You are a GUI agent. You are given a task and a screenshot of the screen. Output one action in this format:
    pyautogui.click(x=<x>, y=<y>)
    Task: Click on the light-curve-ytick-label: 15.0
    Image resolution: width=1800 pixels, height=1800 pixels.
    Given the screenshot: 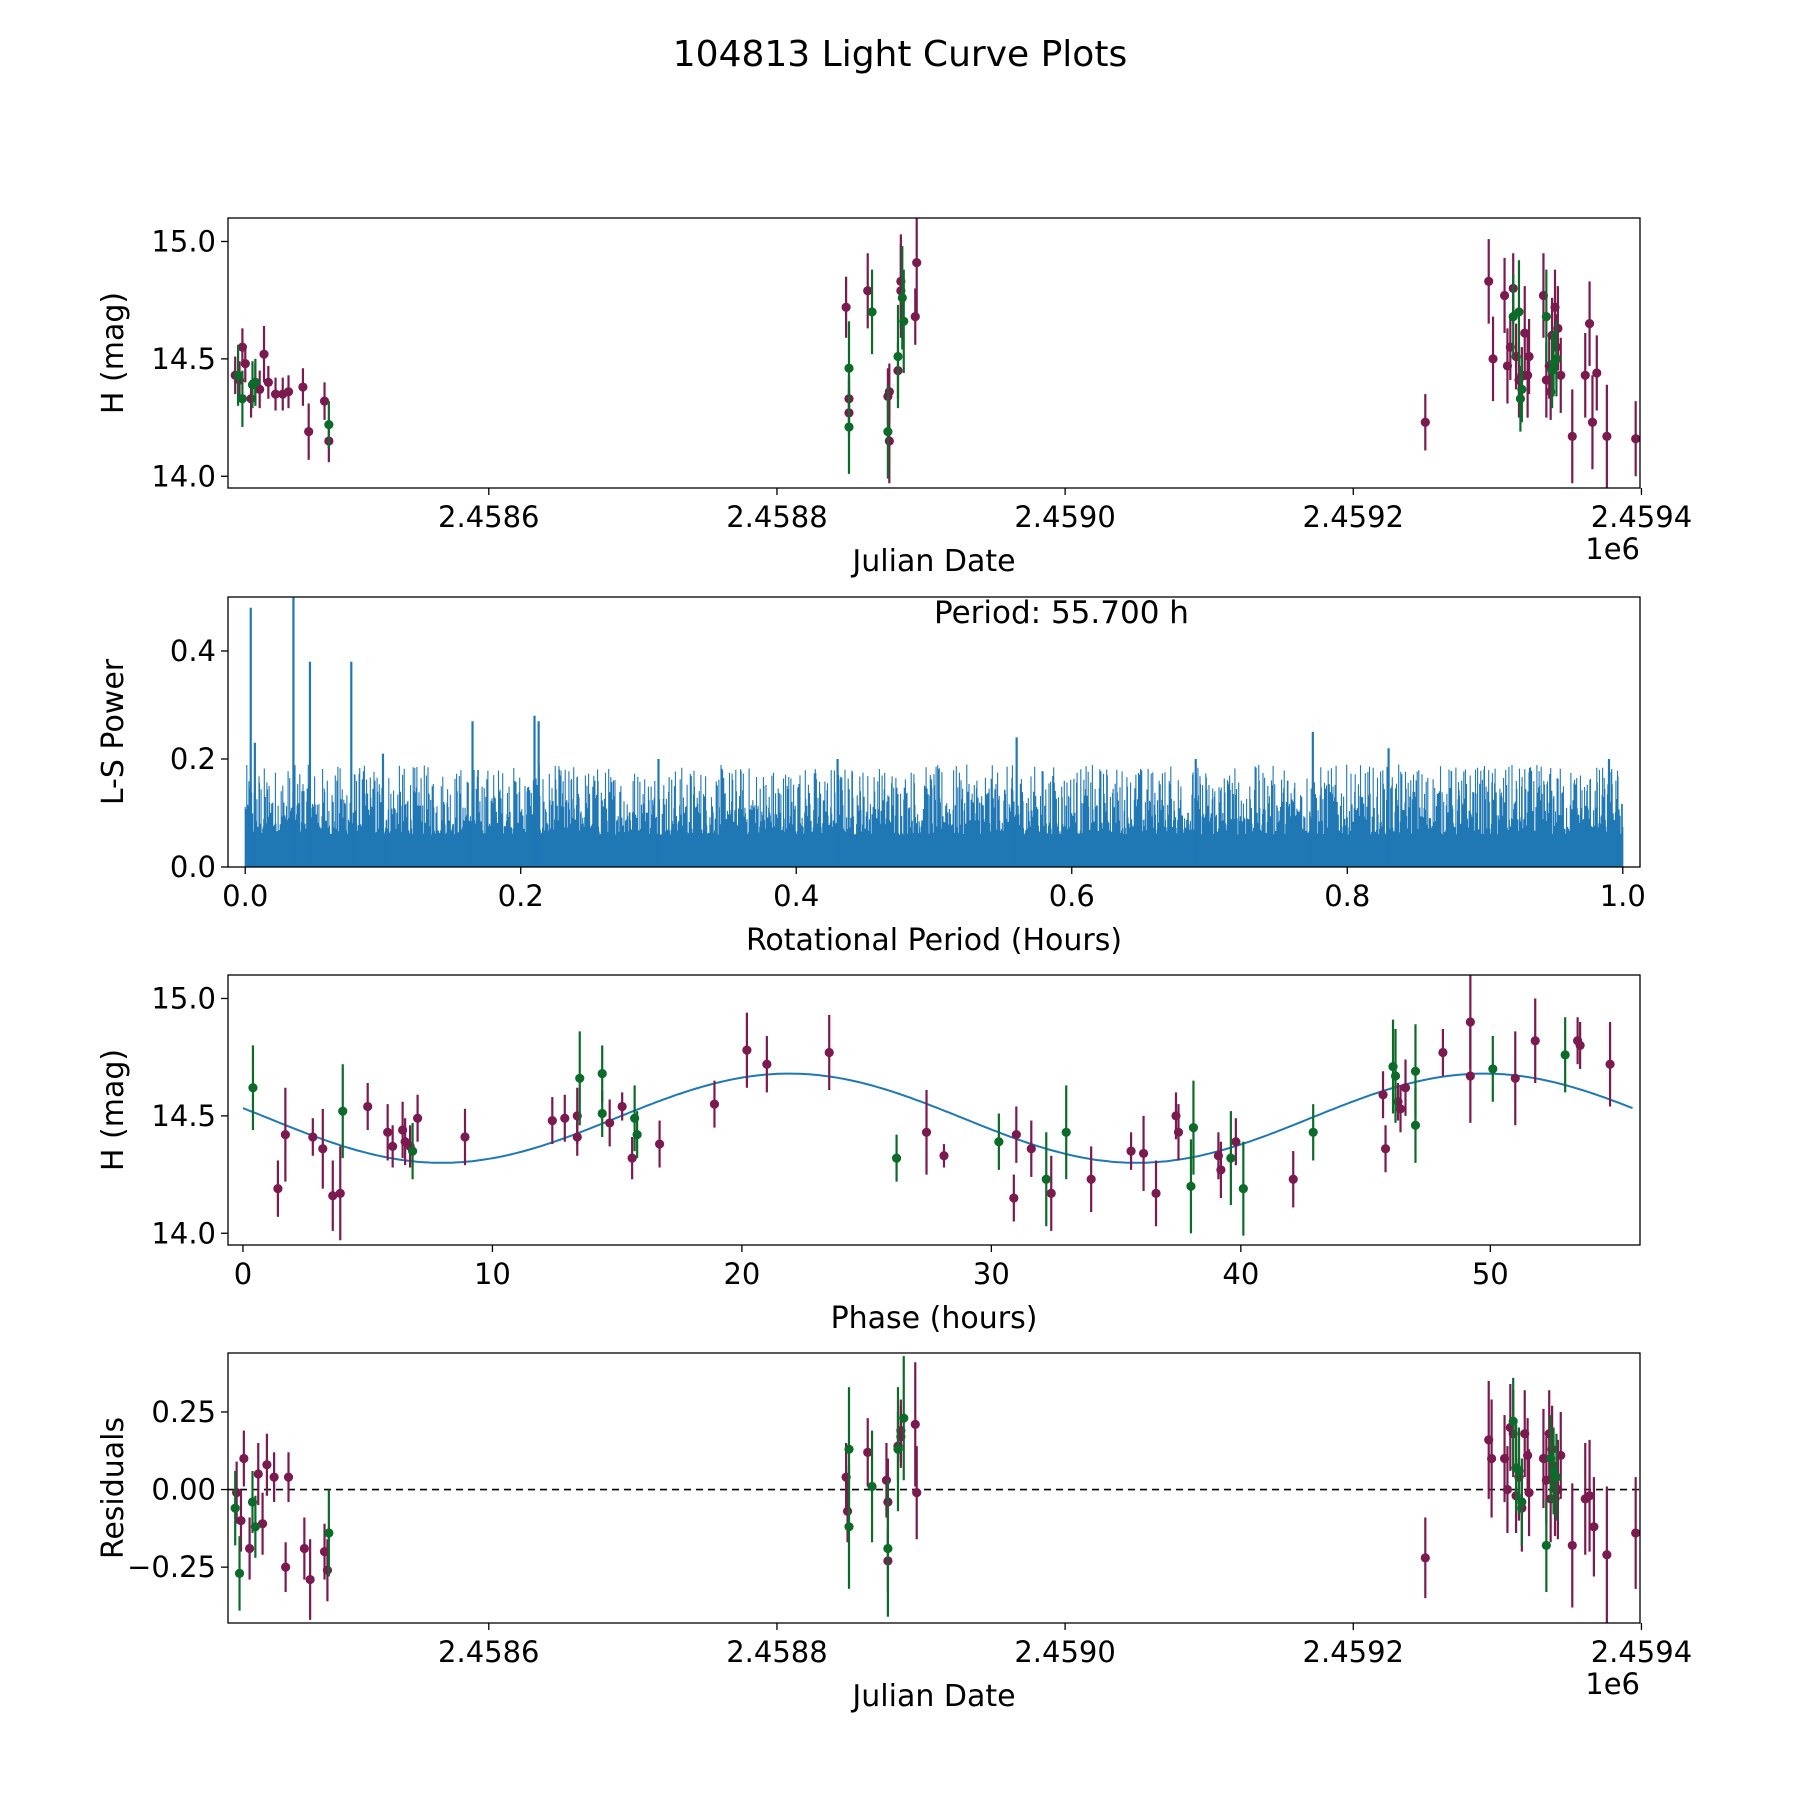 What is the action you would take?
    pyautogui.click(x=183, y=241)
    